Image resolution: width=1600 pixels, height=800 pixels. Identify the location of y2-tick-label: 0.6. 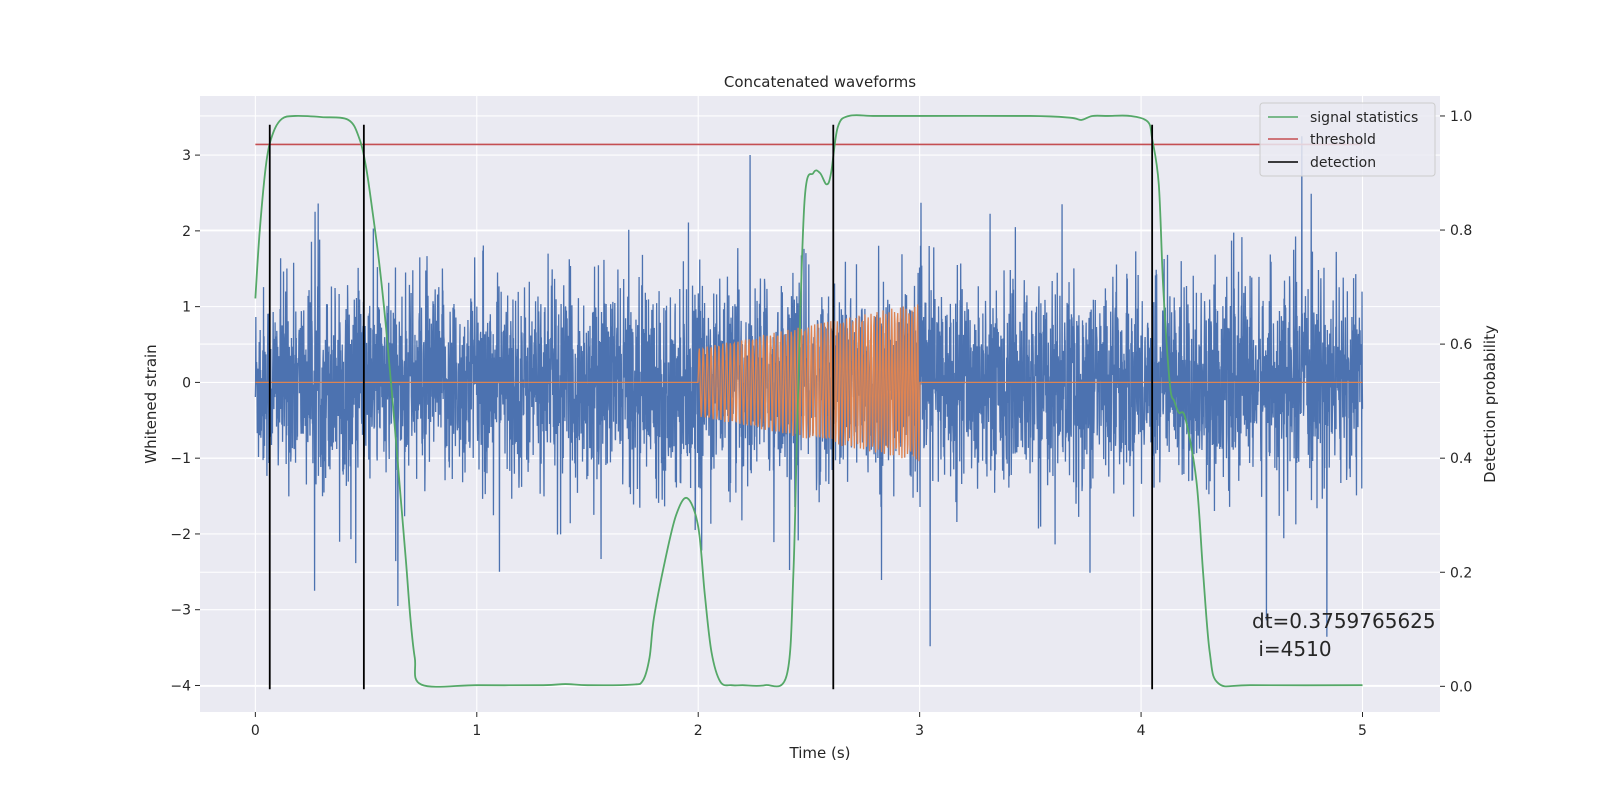
(1461, 345).